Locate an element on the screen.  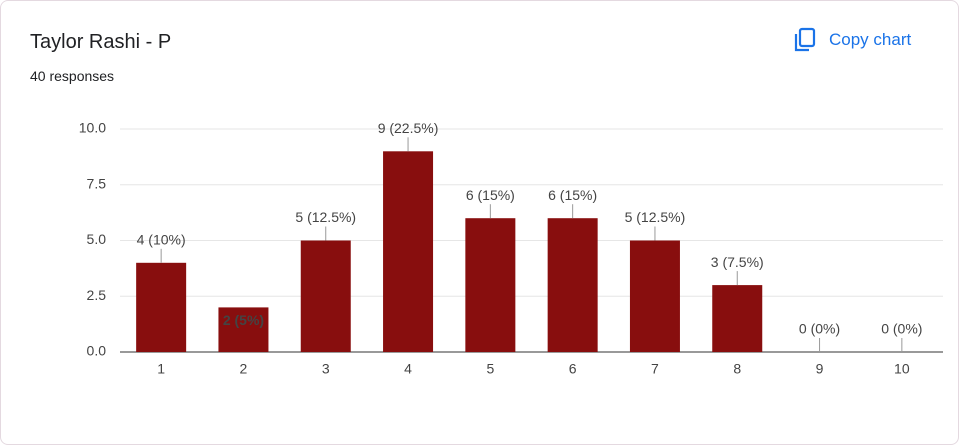
x-tick-label: 5 is located at coordinates (490, 369).